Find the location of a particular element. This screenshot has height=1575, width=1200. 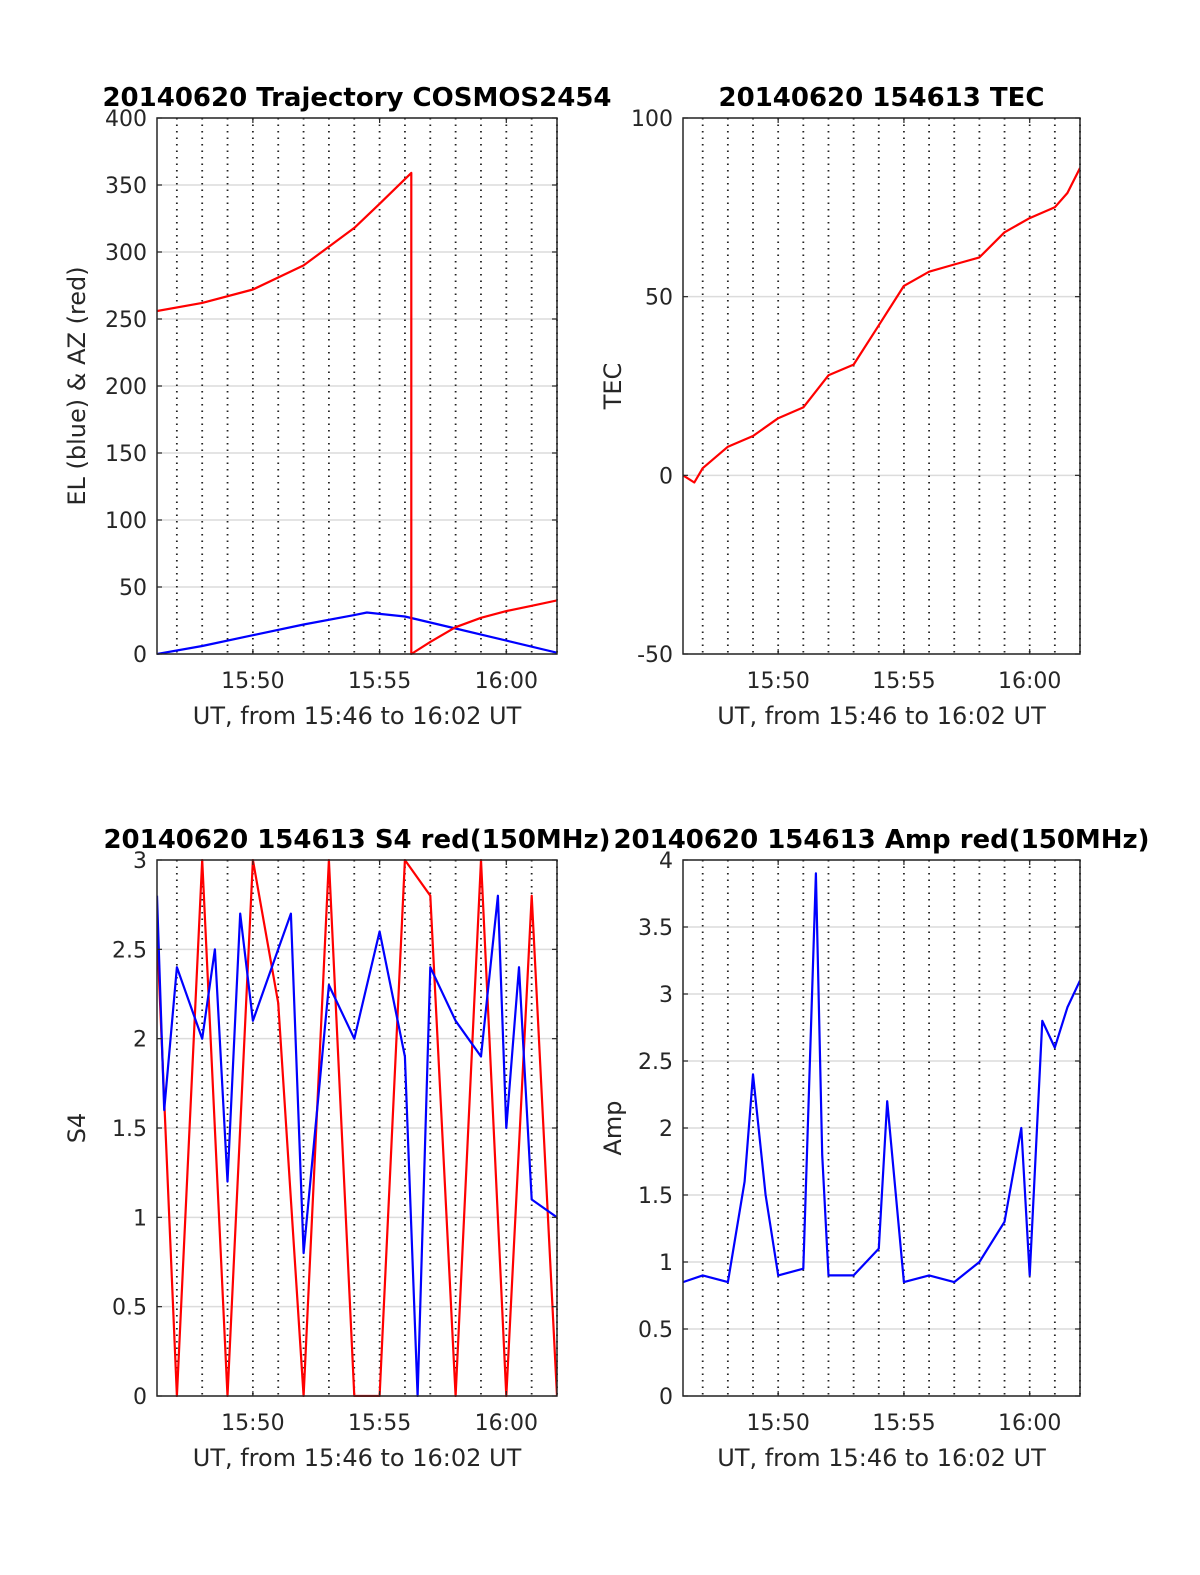

plot-area is located at coordinates (881, 386).